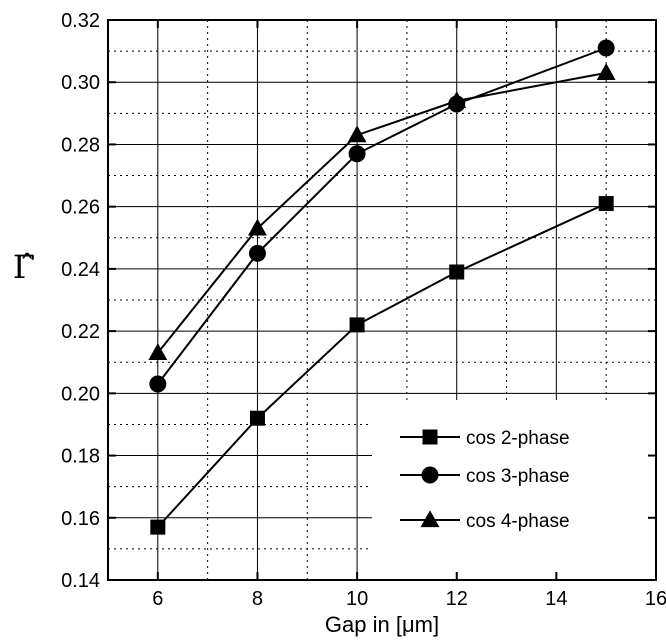  Describe the element at coordinates (518, 521) in the screenshot. I see `legend-label-cos-4-phase: cos 4-phase` at that location.